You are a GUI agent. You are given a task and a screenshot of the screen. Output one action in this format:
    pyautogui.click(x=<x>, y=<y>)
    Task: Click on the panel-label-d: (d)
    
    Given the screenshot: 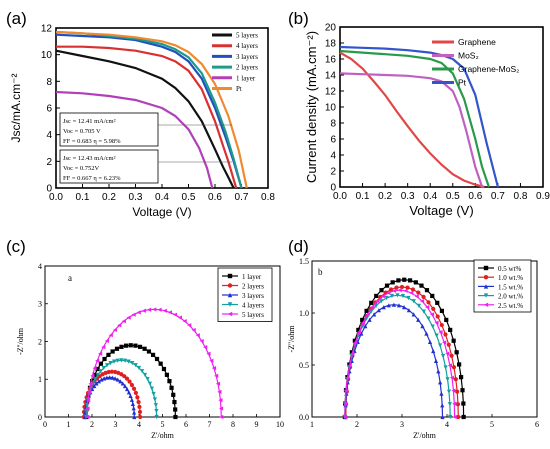 What is the action you would take?
    pyautogui.click(x=298, y=246)
    